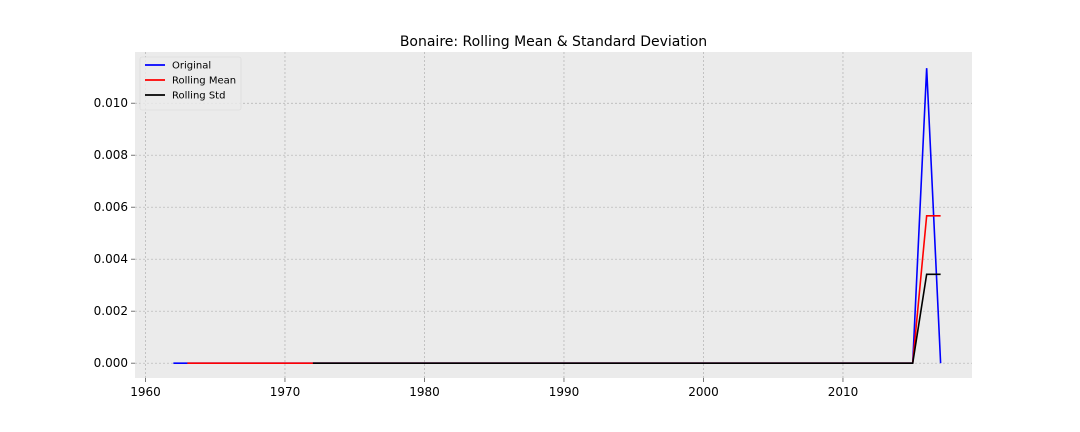  What do you see at coordinates (111, 363) in the screenshot?
I see `y-tick-label: 0.000` at bounding box center [111, 363].